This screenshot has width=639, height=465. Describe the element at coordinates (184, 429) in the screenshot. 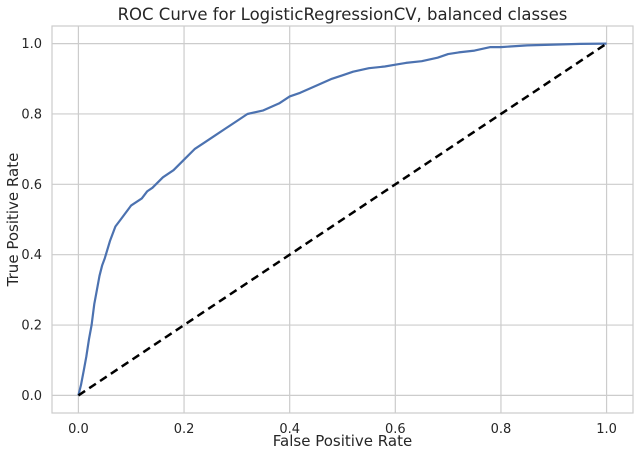

I see `x-tick-label: 0.2` at that location.